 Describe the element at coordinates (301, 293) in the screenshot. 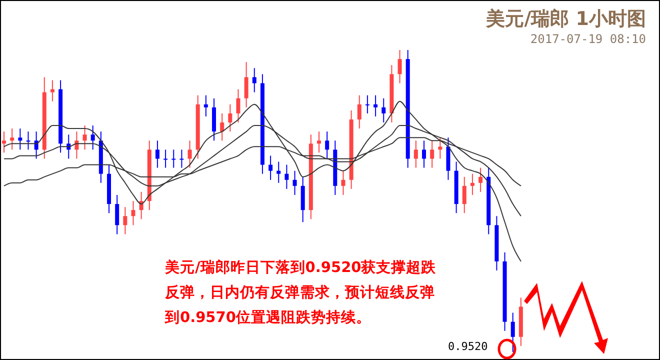

I see `annotation: 美元/瑞郎昨日下落到0.9520获支撑超跌反弹，日内仍有反弹需求，预计短线反弹到0.9570位置遇阻跌势持续。` at that location.